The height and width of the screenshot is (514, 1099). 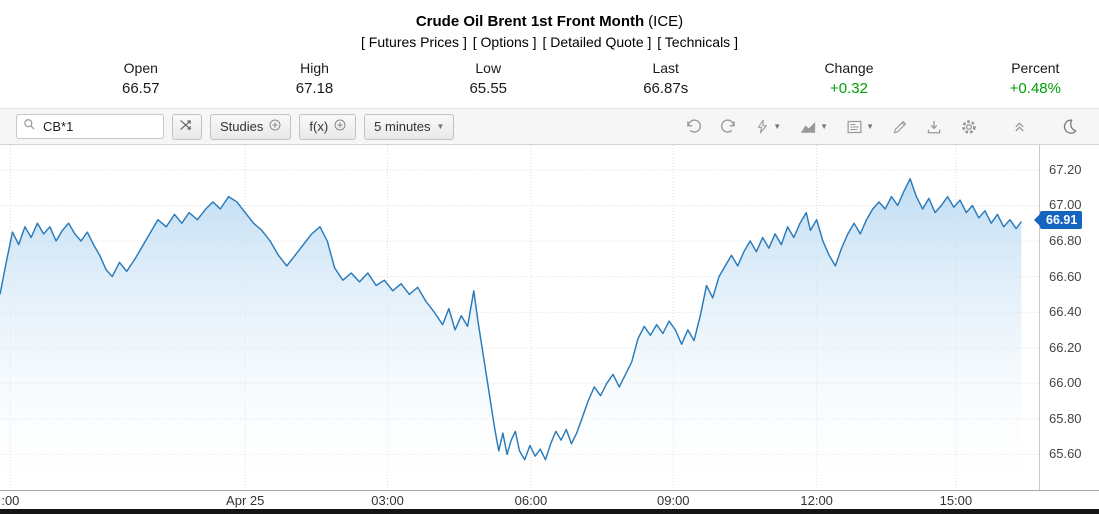 I want to click on price-axis-label: 66.60, so click(x=1065, y=276).